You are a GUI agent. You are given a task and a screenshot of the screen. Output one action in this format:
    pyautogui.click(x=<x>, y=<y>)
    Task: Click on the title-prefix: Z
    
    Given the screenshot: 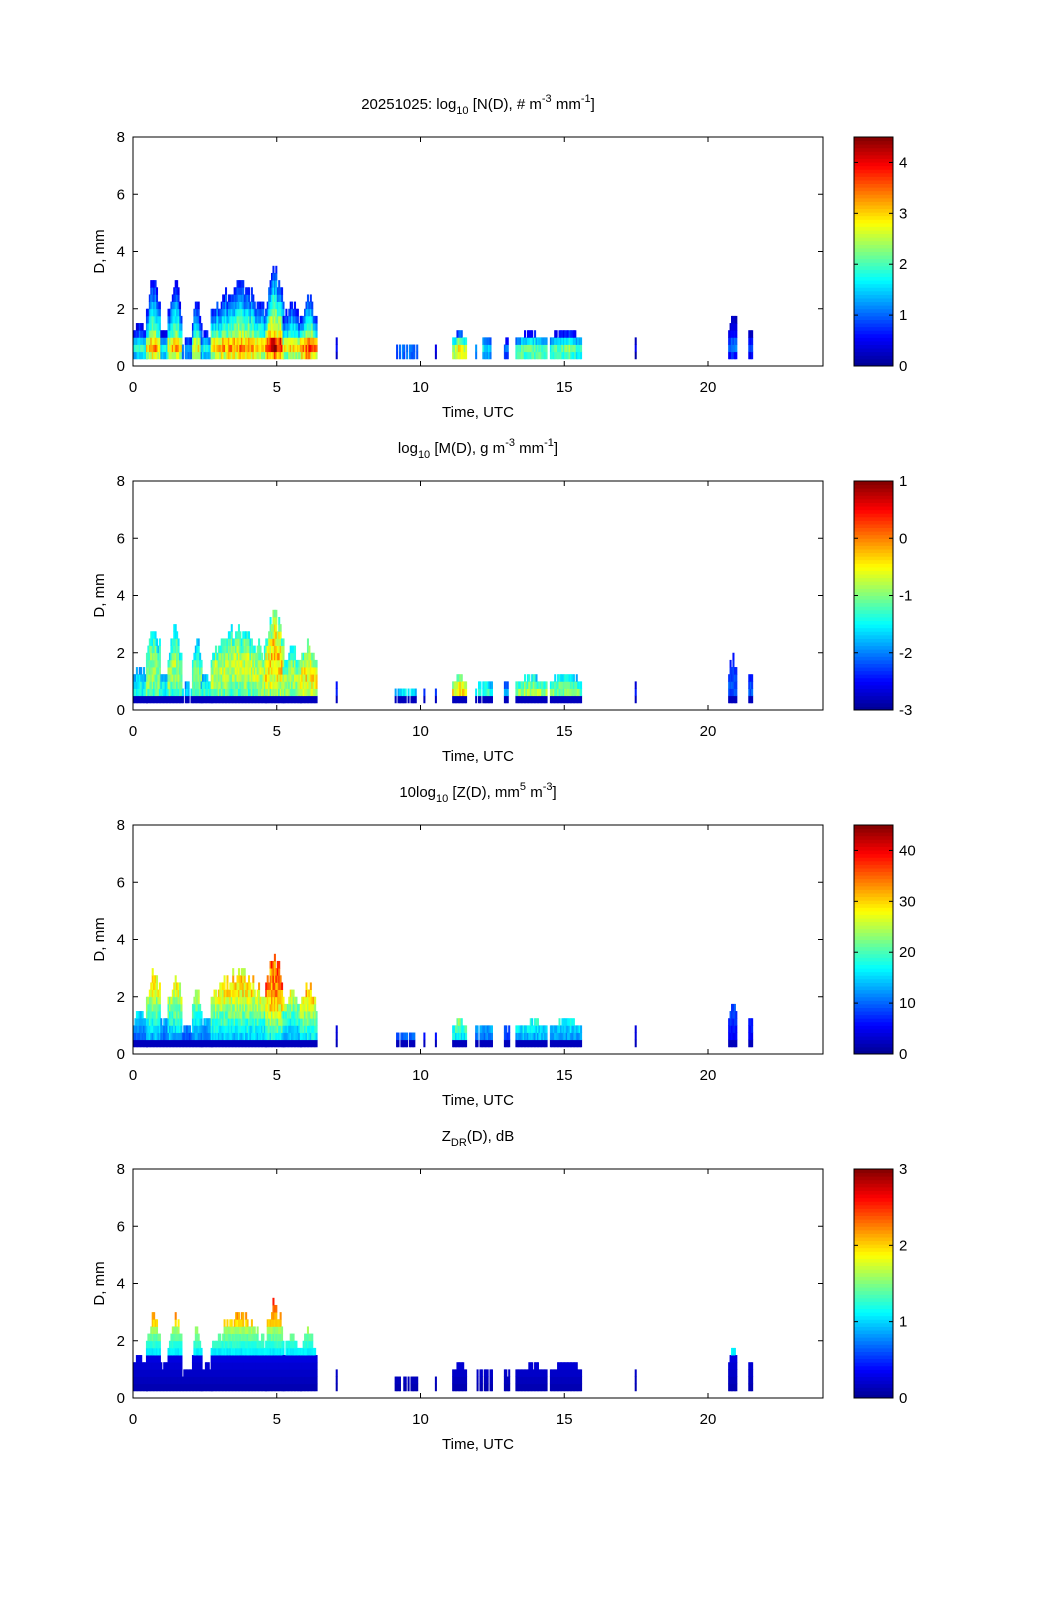 What is the action you would take?
    pyautogui.click(x=446, y=1136)
    